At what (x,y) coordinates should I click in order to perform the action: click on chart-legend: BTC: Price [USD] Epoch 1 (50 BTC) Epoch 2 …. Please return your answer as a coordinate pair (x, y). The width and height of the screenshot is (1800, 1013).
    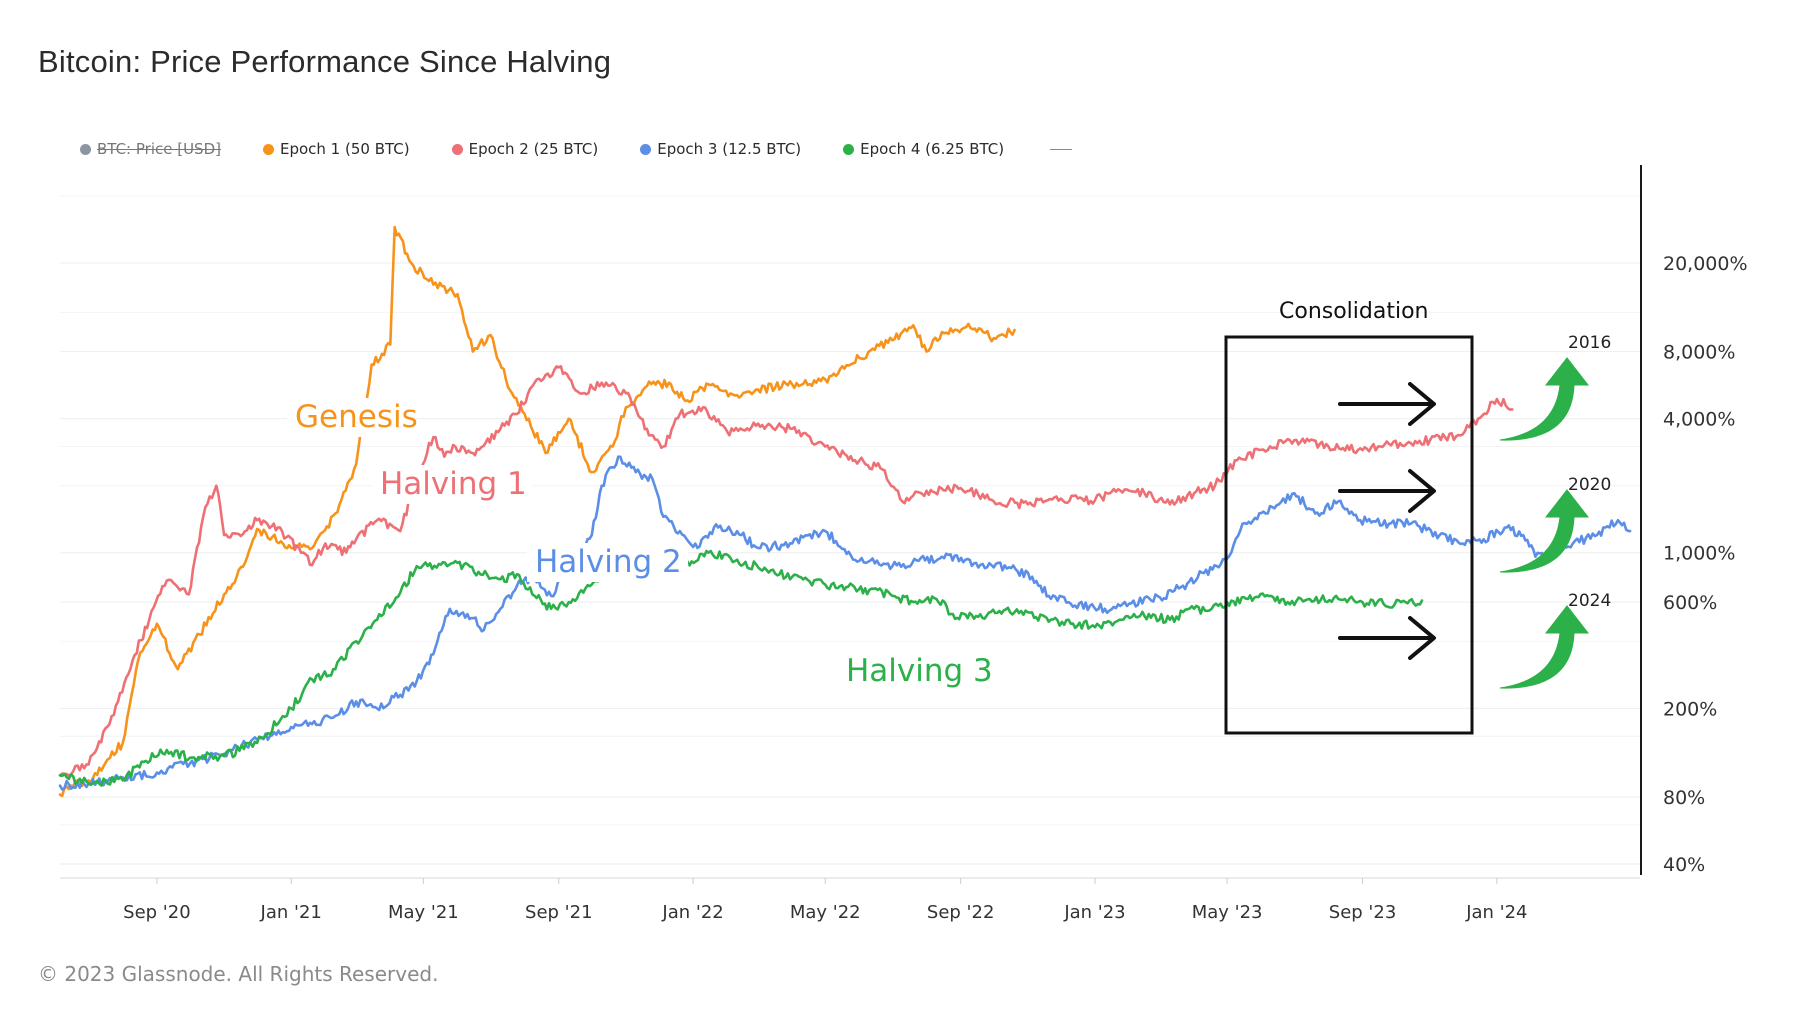
    Looking at the image, I should click on (597, 149).